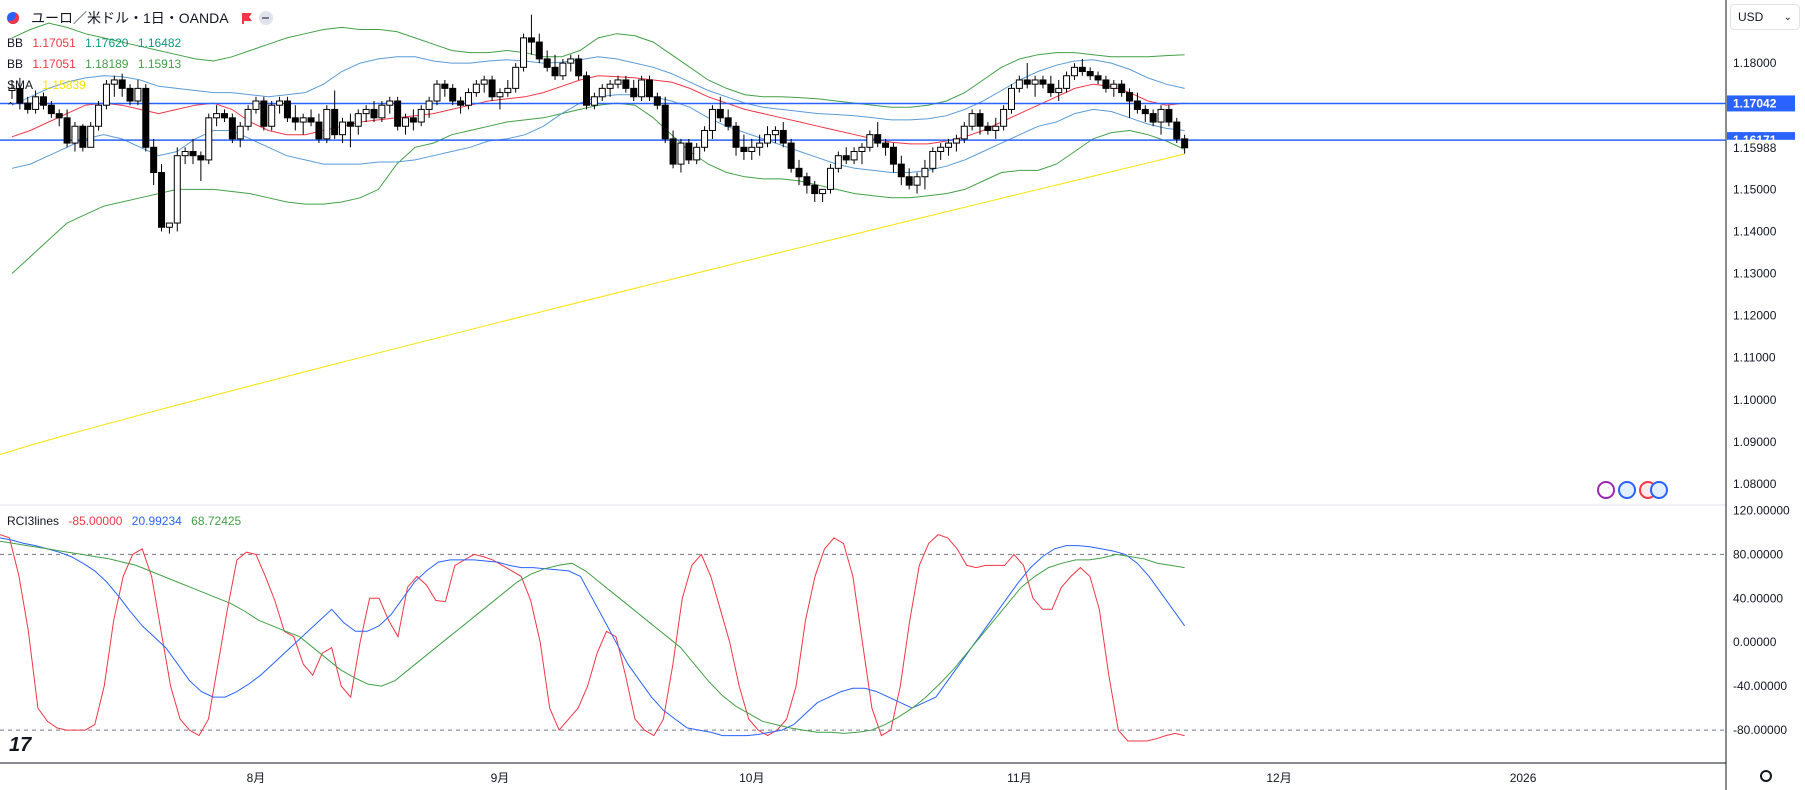  What do you see at coordinates (1765, 17) in the screenshot?
I see `currency-select: USD ⌄` at bounding box center [1765, 17].